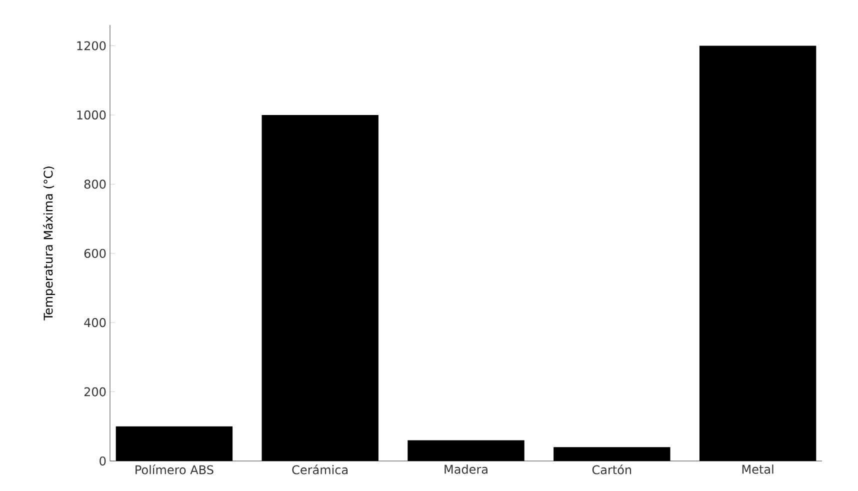  I want to click on y-tick-label: 800, so click(95, 184).